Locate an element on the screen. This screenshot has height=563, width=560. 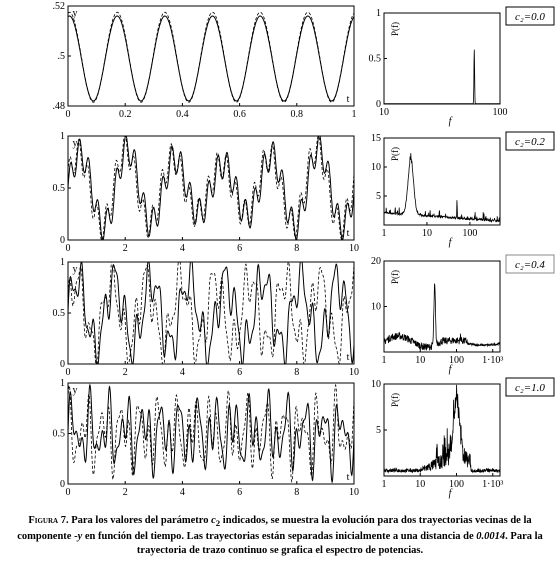
parameter-label: c₂=1.0 is located at coordinates (530, 388).